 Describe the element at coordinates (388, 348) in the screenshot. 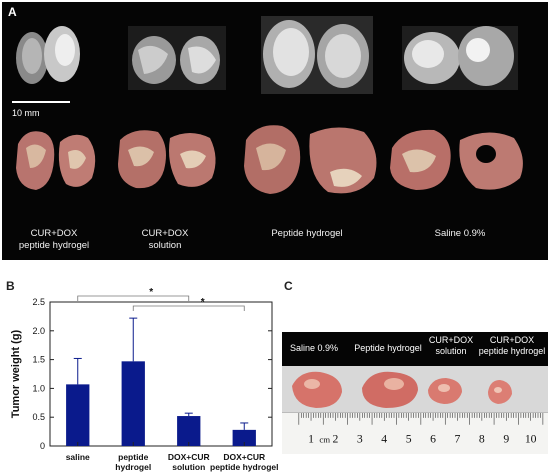

I see `photo-label-peptide-hydrogel: Peptide hydrogel` at that location.